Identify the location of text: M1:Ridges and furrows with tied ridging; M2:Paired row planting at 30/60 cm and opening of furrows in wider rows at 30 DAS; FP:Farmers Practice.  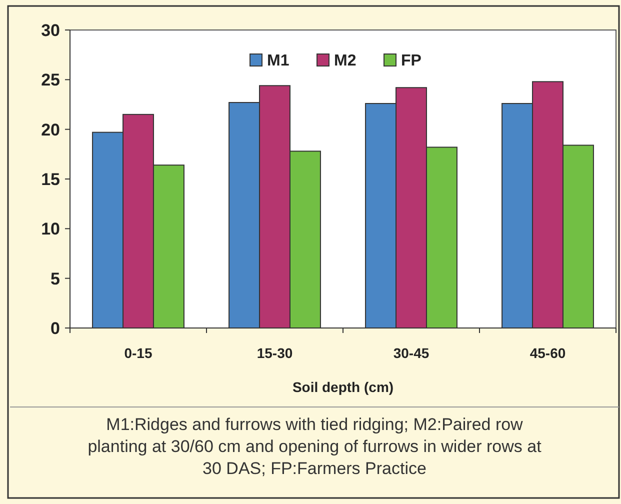
(315, 446).